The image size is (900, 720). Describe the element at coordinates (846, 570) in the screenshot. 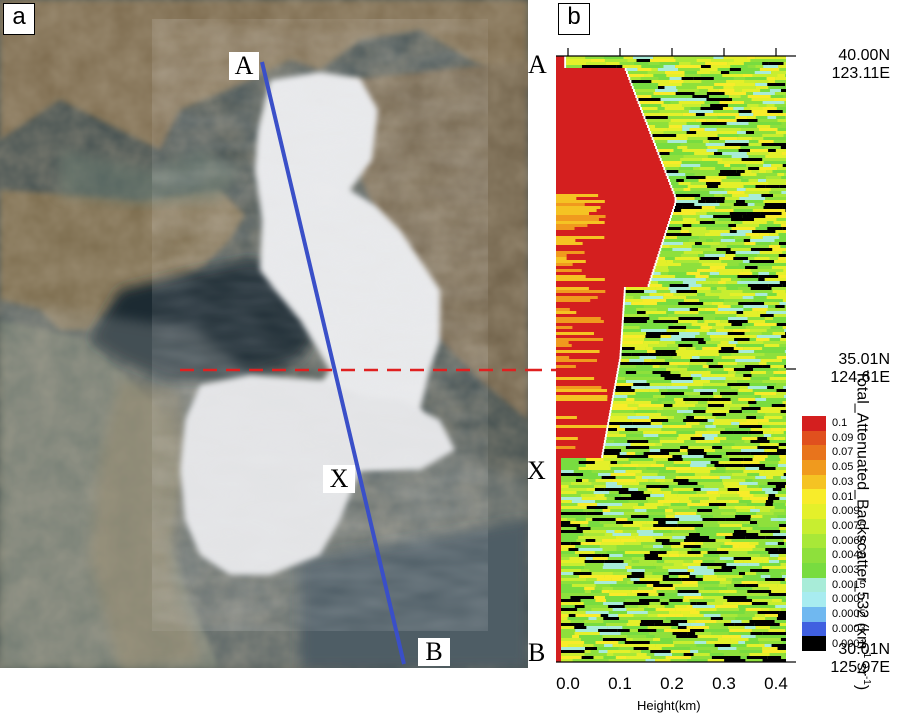

I see `colorbar-level-label: 0.003` at that location.